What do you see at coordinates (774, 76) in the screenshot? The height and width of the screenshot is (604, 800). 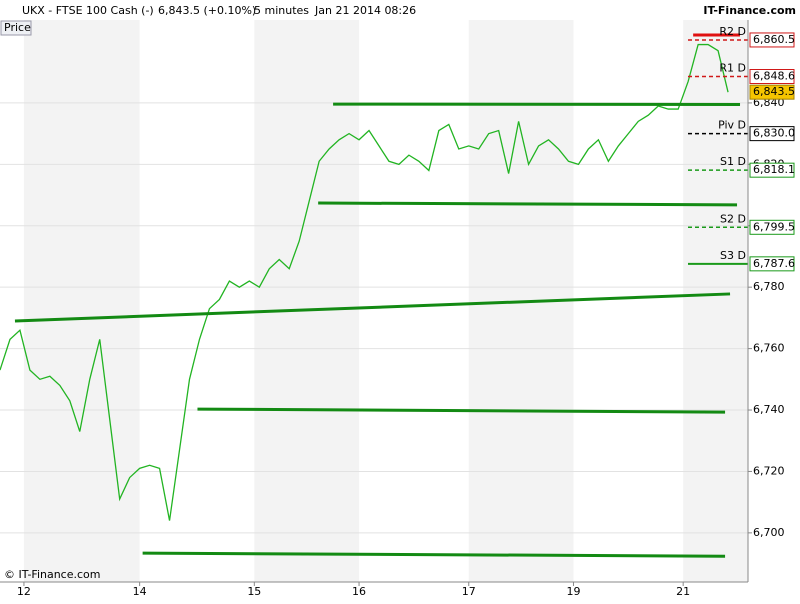 I see `pivot-label: 6,848.6` at bounding box center [774, 76].